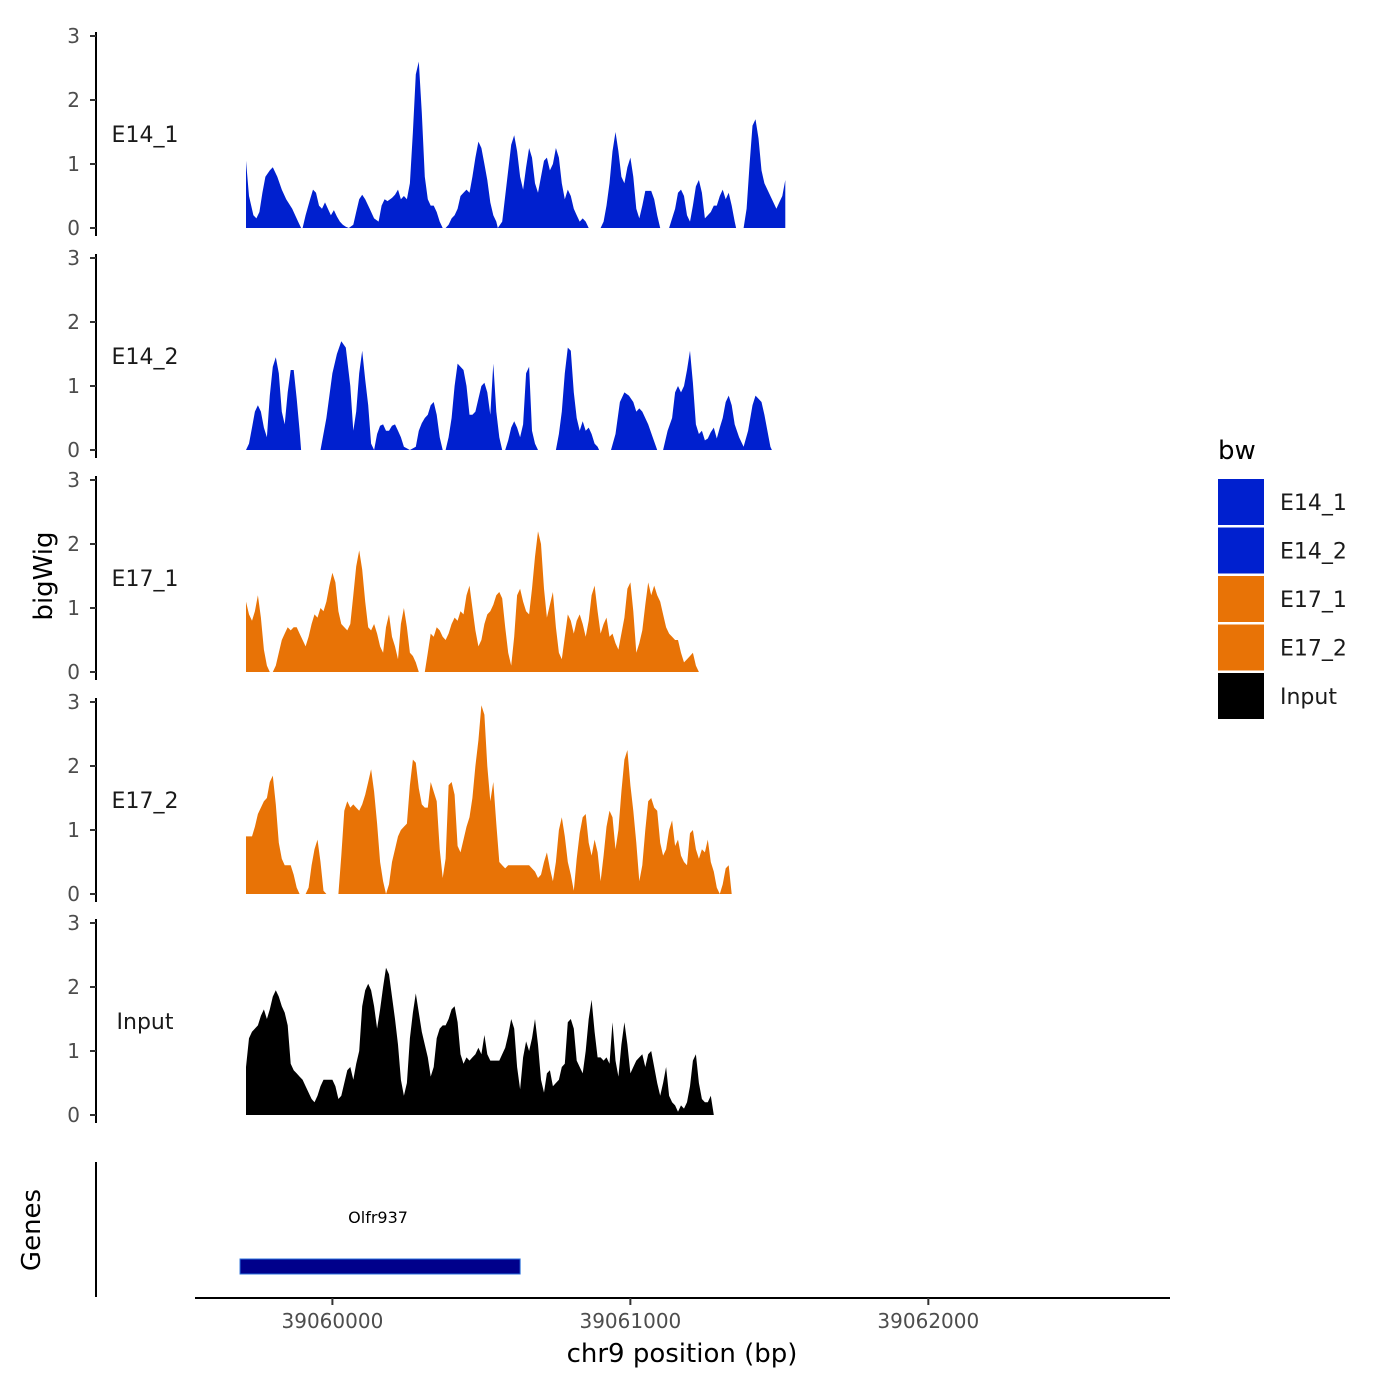 This screenshot has width=1400, height=1400. What do you see at coordinates (32, 1230) in the screenshot?
I see `genes-axis-title: Genes` at bounding box center [32, 1230].